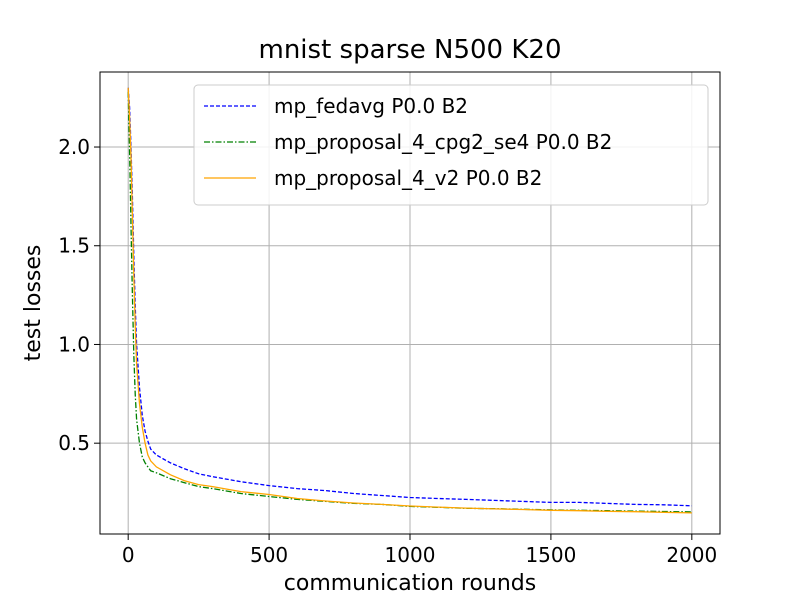  What do you see at coordinates (74, 344) in the screenshot?
I see `y-tick-label: 1.0` at bounding box center [74, 344].